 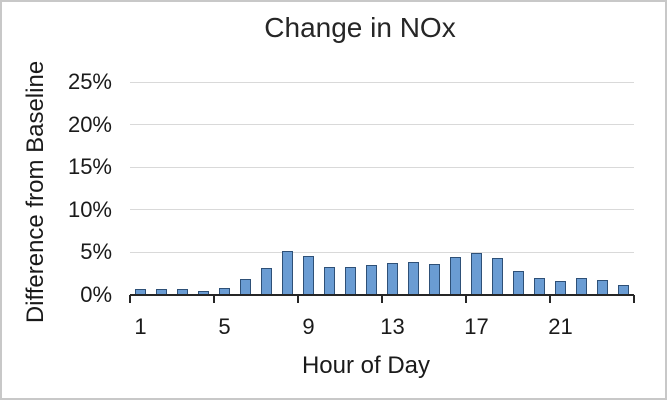 What do you see at coordinates (96, 252) in the screenshot?
I see `y-tick-label: 5%` at bounding box center [96, 252].